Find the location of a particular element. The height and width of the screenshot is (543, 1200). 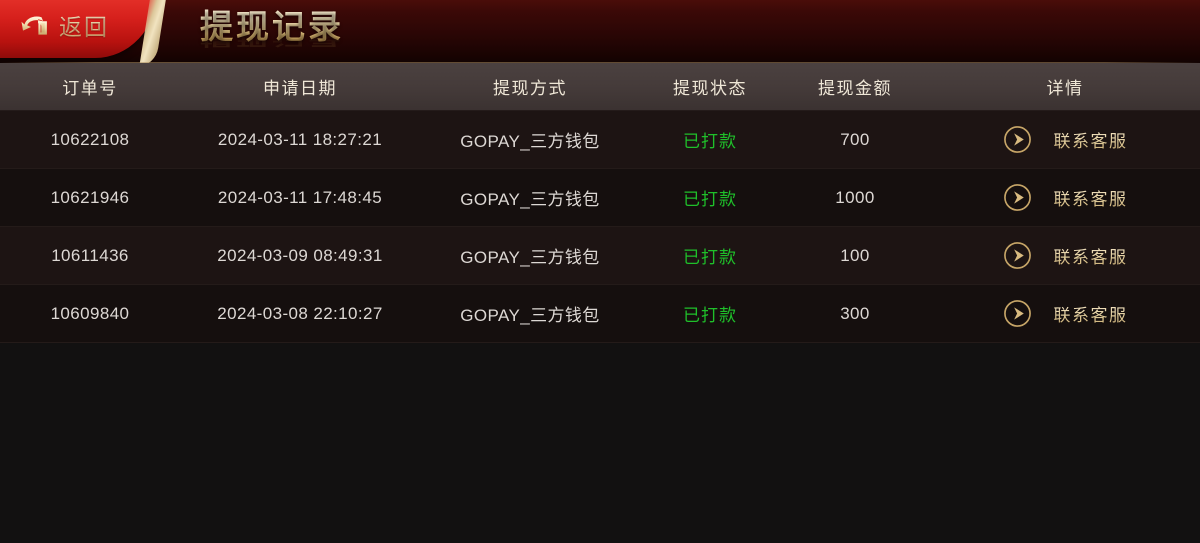

cell-amount: 100 is located at coordinates (855, 255).